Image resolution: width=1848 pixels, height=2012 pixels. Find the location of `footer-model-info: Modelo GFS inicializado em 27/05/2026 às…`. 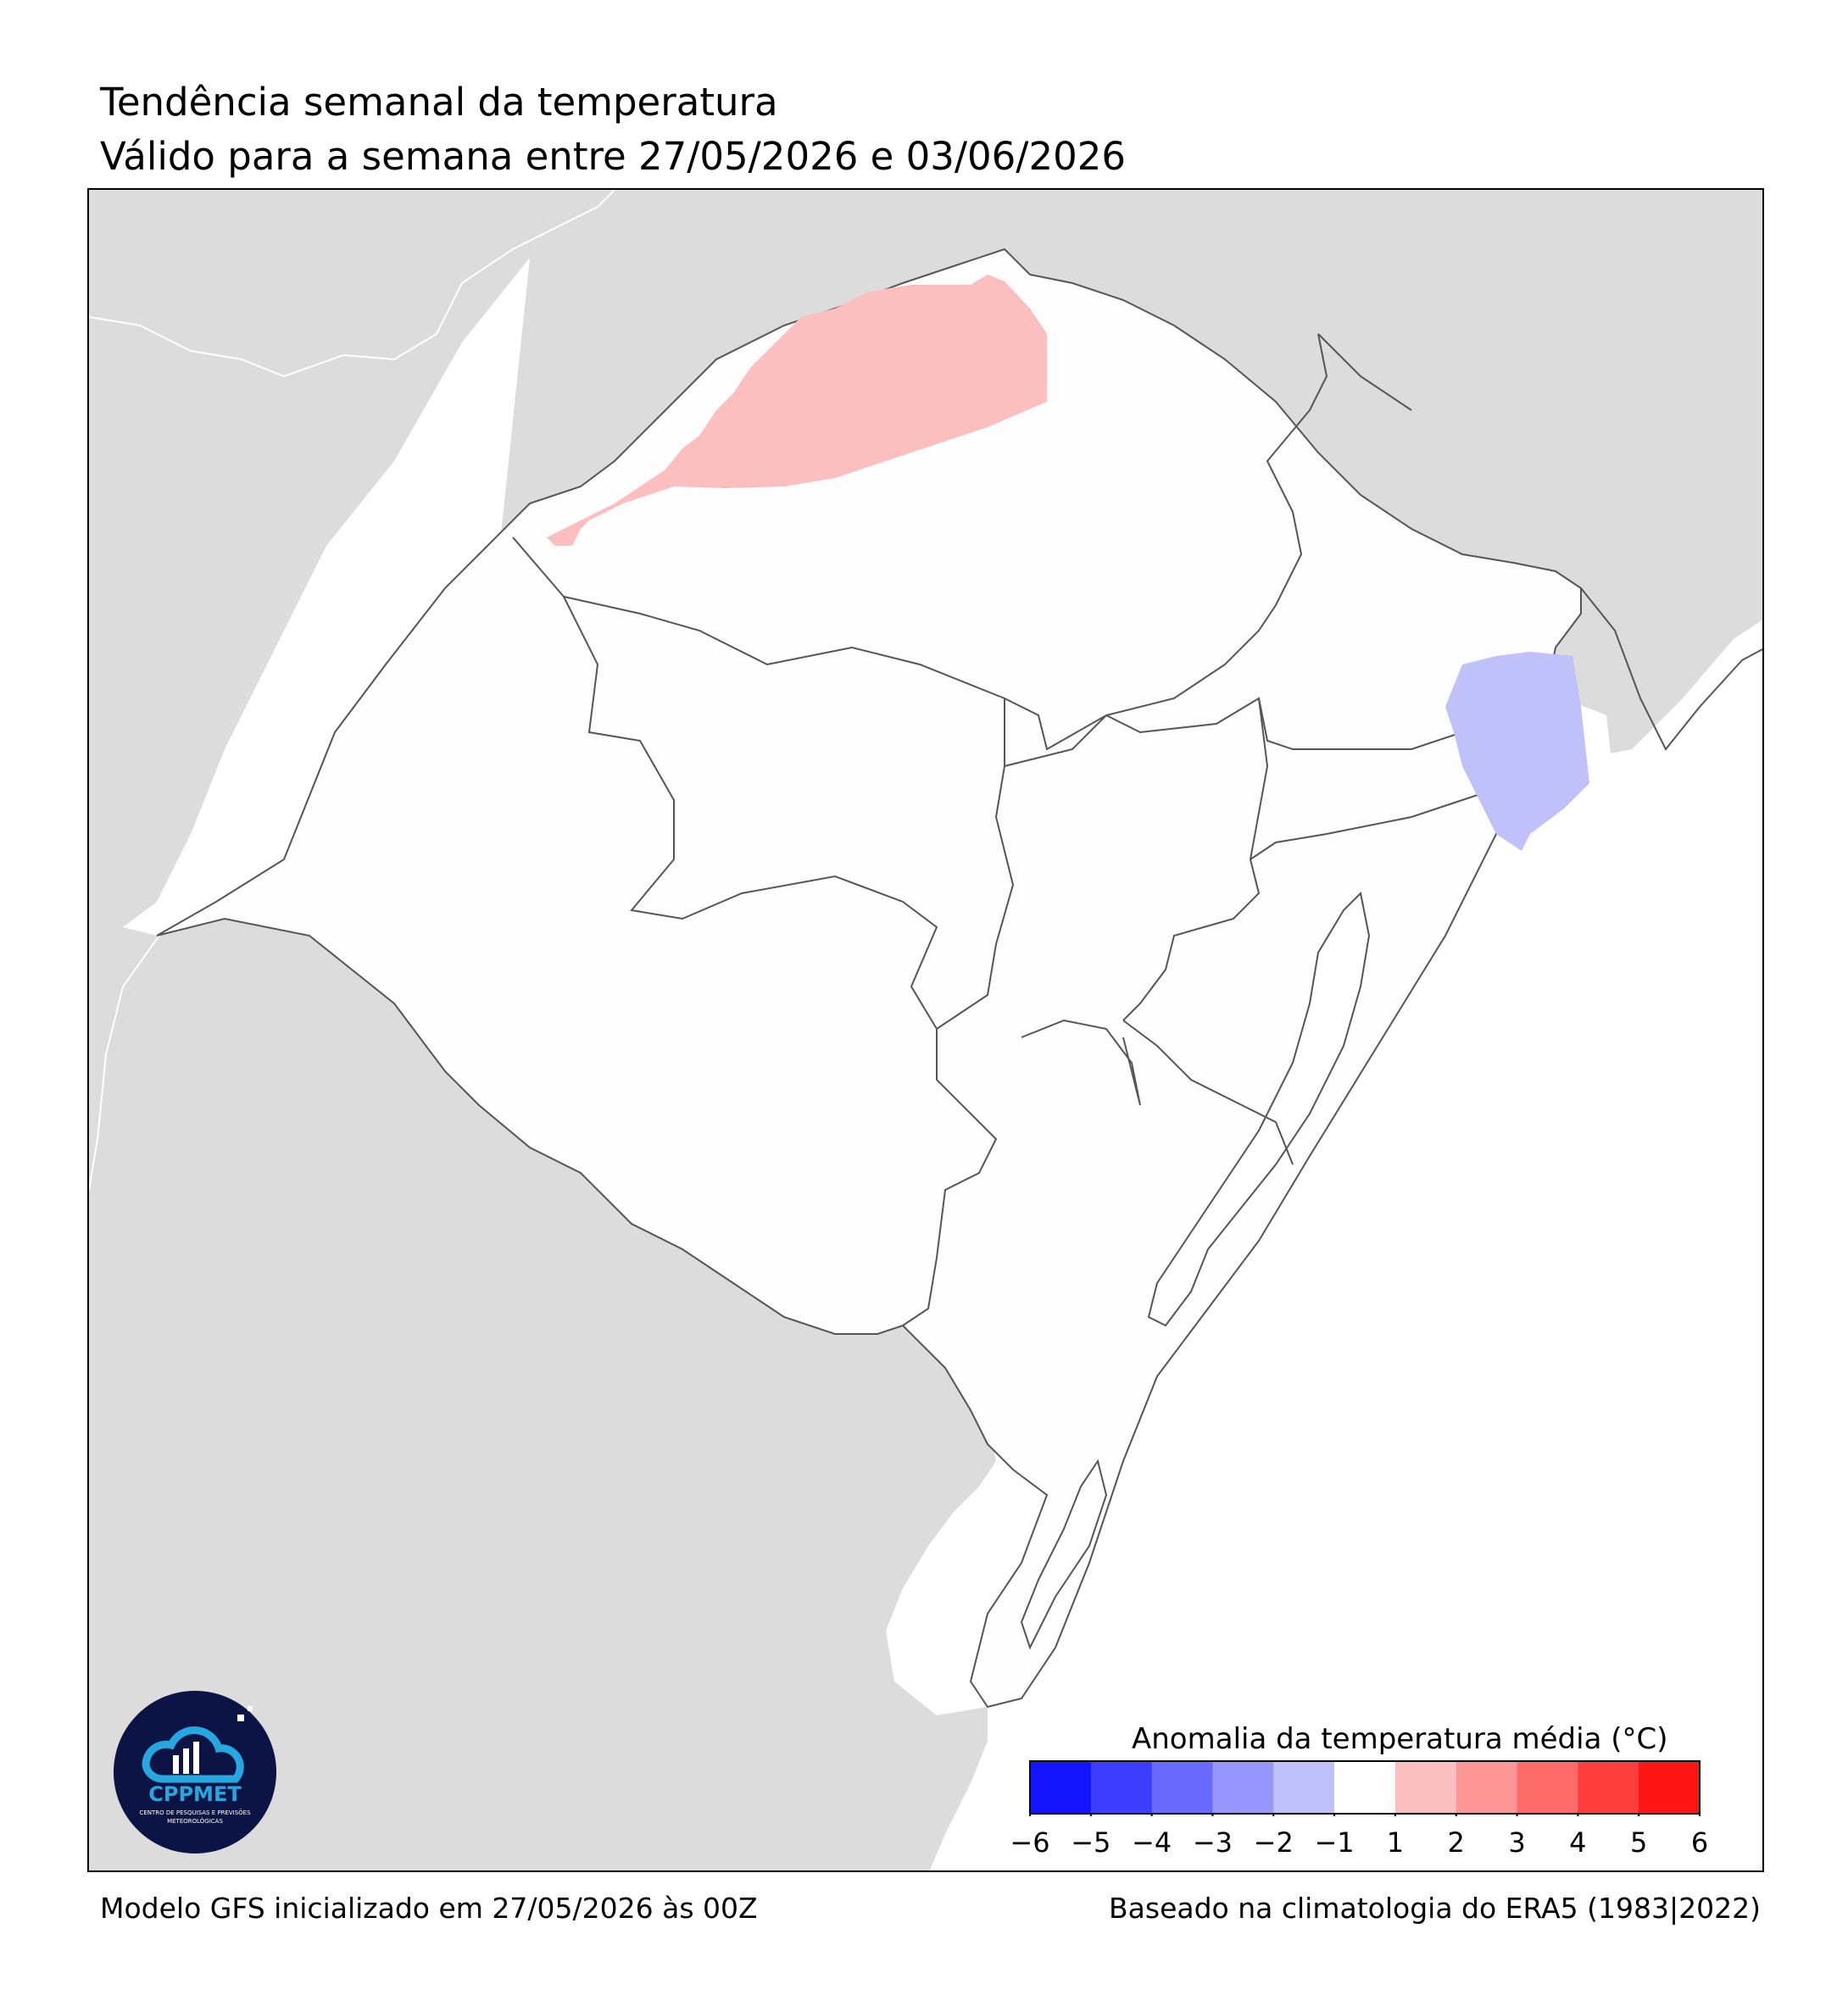

footer-model-info: Modelo GFS inicializado em 27/05/2026 às… is located at coordinates (429, 1908).